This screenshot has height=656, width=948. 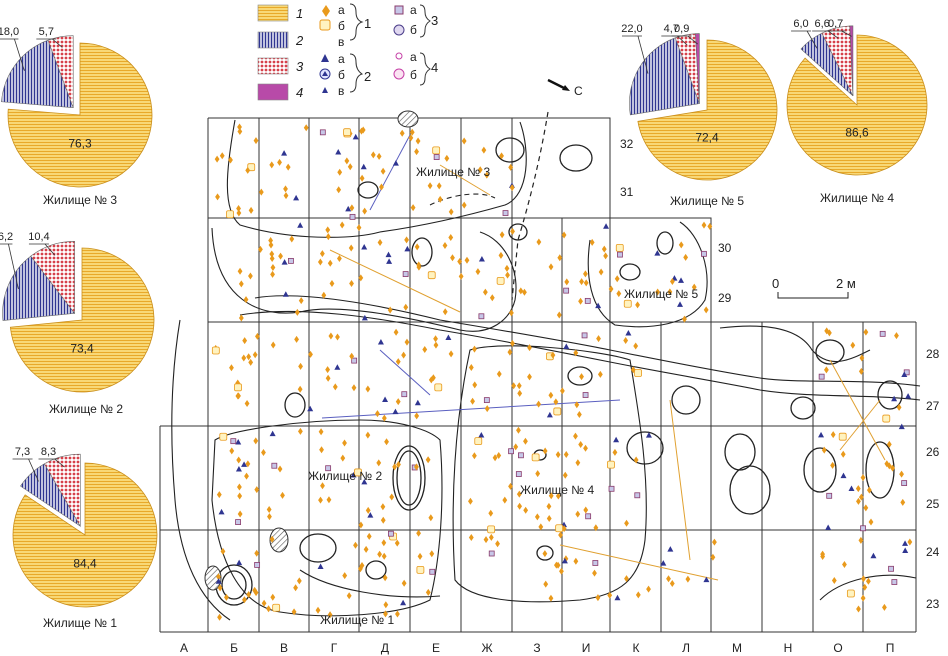 What do you see at coordinates (587, 341) in the screenshot?
I see `trench-edge` at bounding box center [587, 341].